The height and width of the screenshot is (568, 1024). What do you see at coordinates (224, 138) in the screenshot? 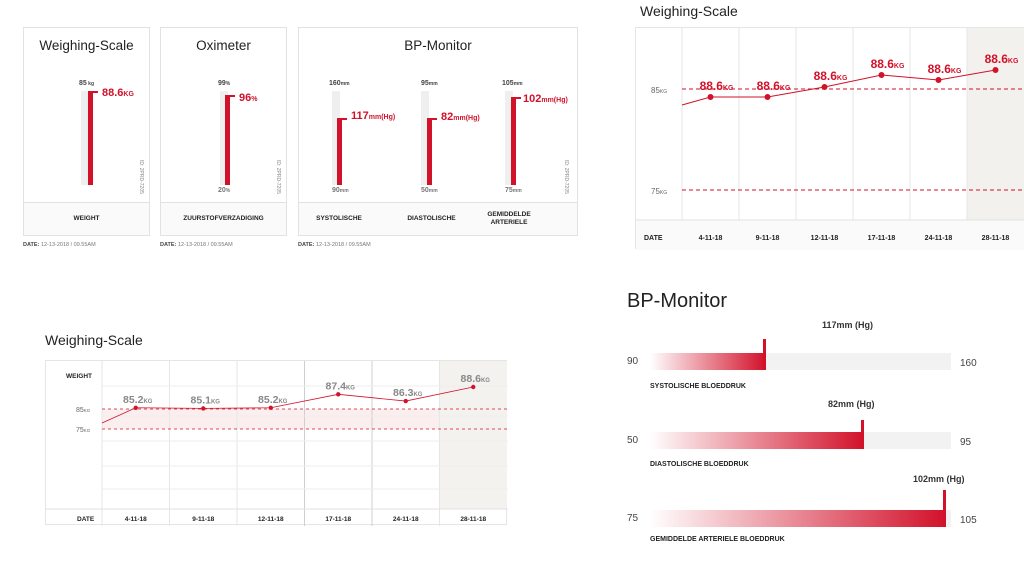
I see `oximeter-bar-track` at bounding box center [224, 138].